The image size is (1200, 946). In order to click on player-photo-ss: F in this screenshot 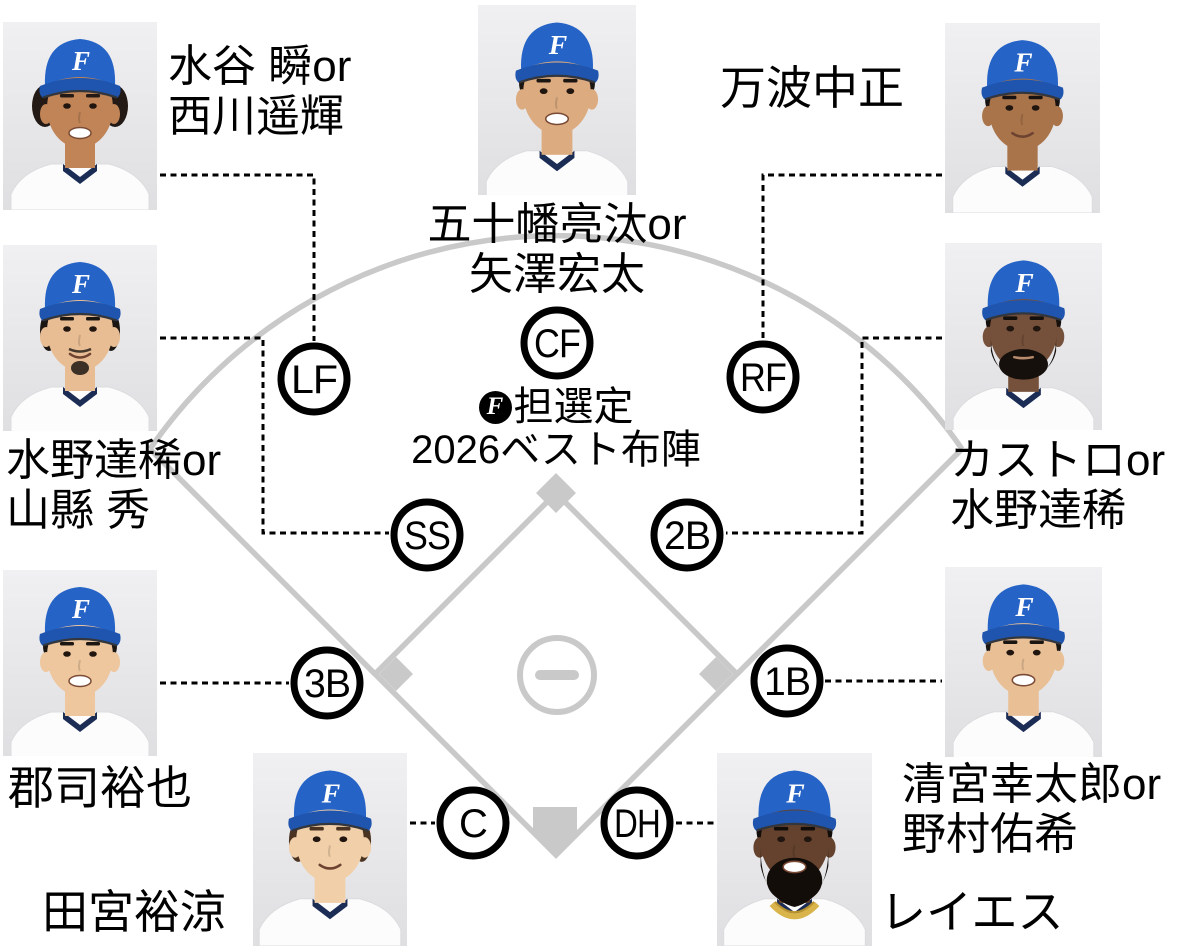, I will do `click(80, 338)`.